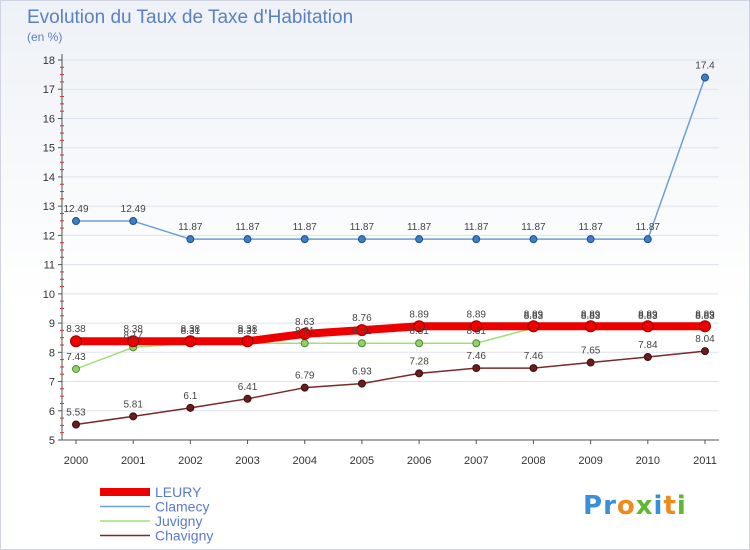 This screenshot has height=550, width=750. I want to click on x-tick-label: 2006, so click(419, 461).